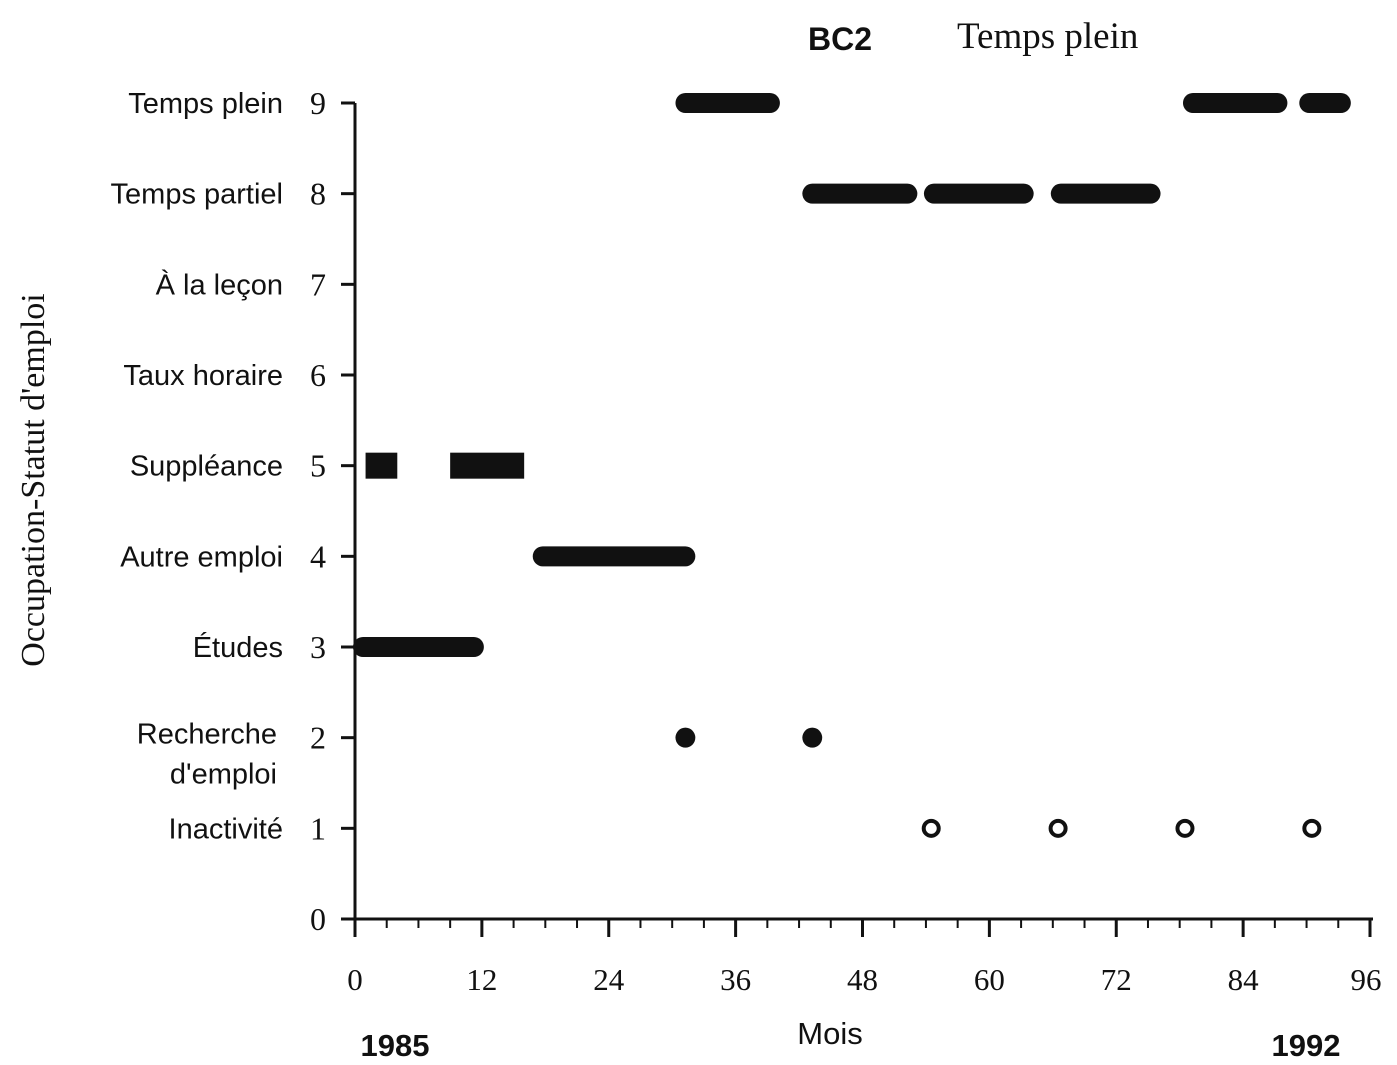  Describe the element at coordinates (355, 979) in the screenshot. I see `x-tick-label: 0` at that location.